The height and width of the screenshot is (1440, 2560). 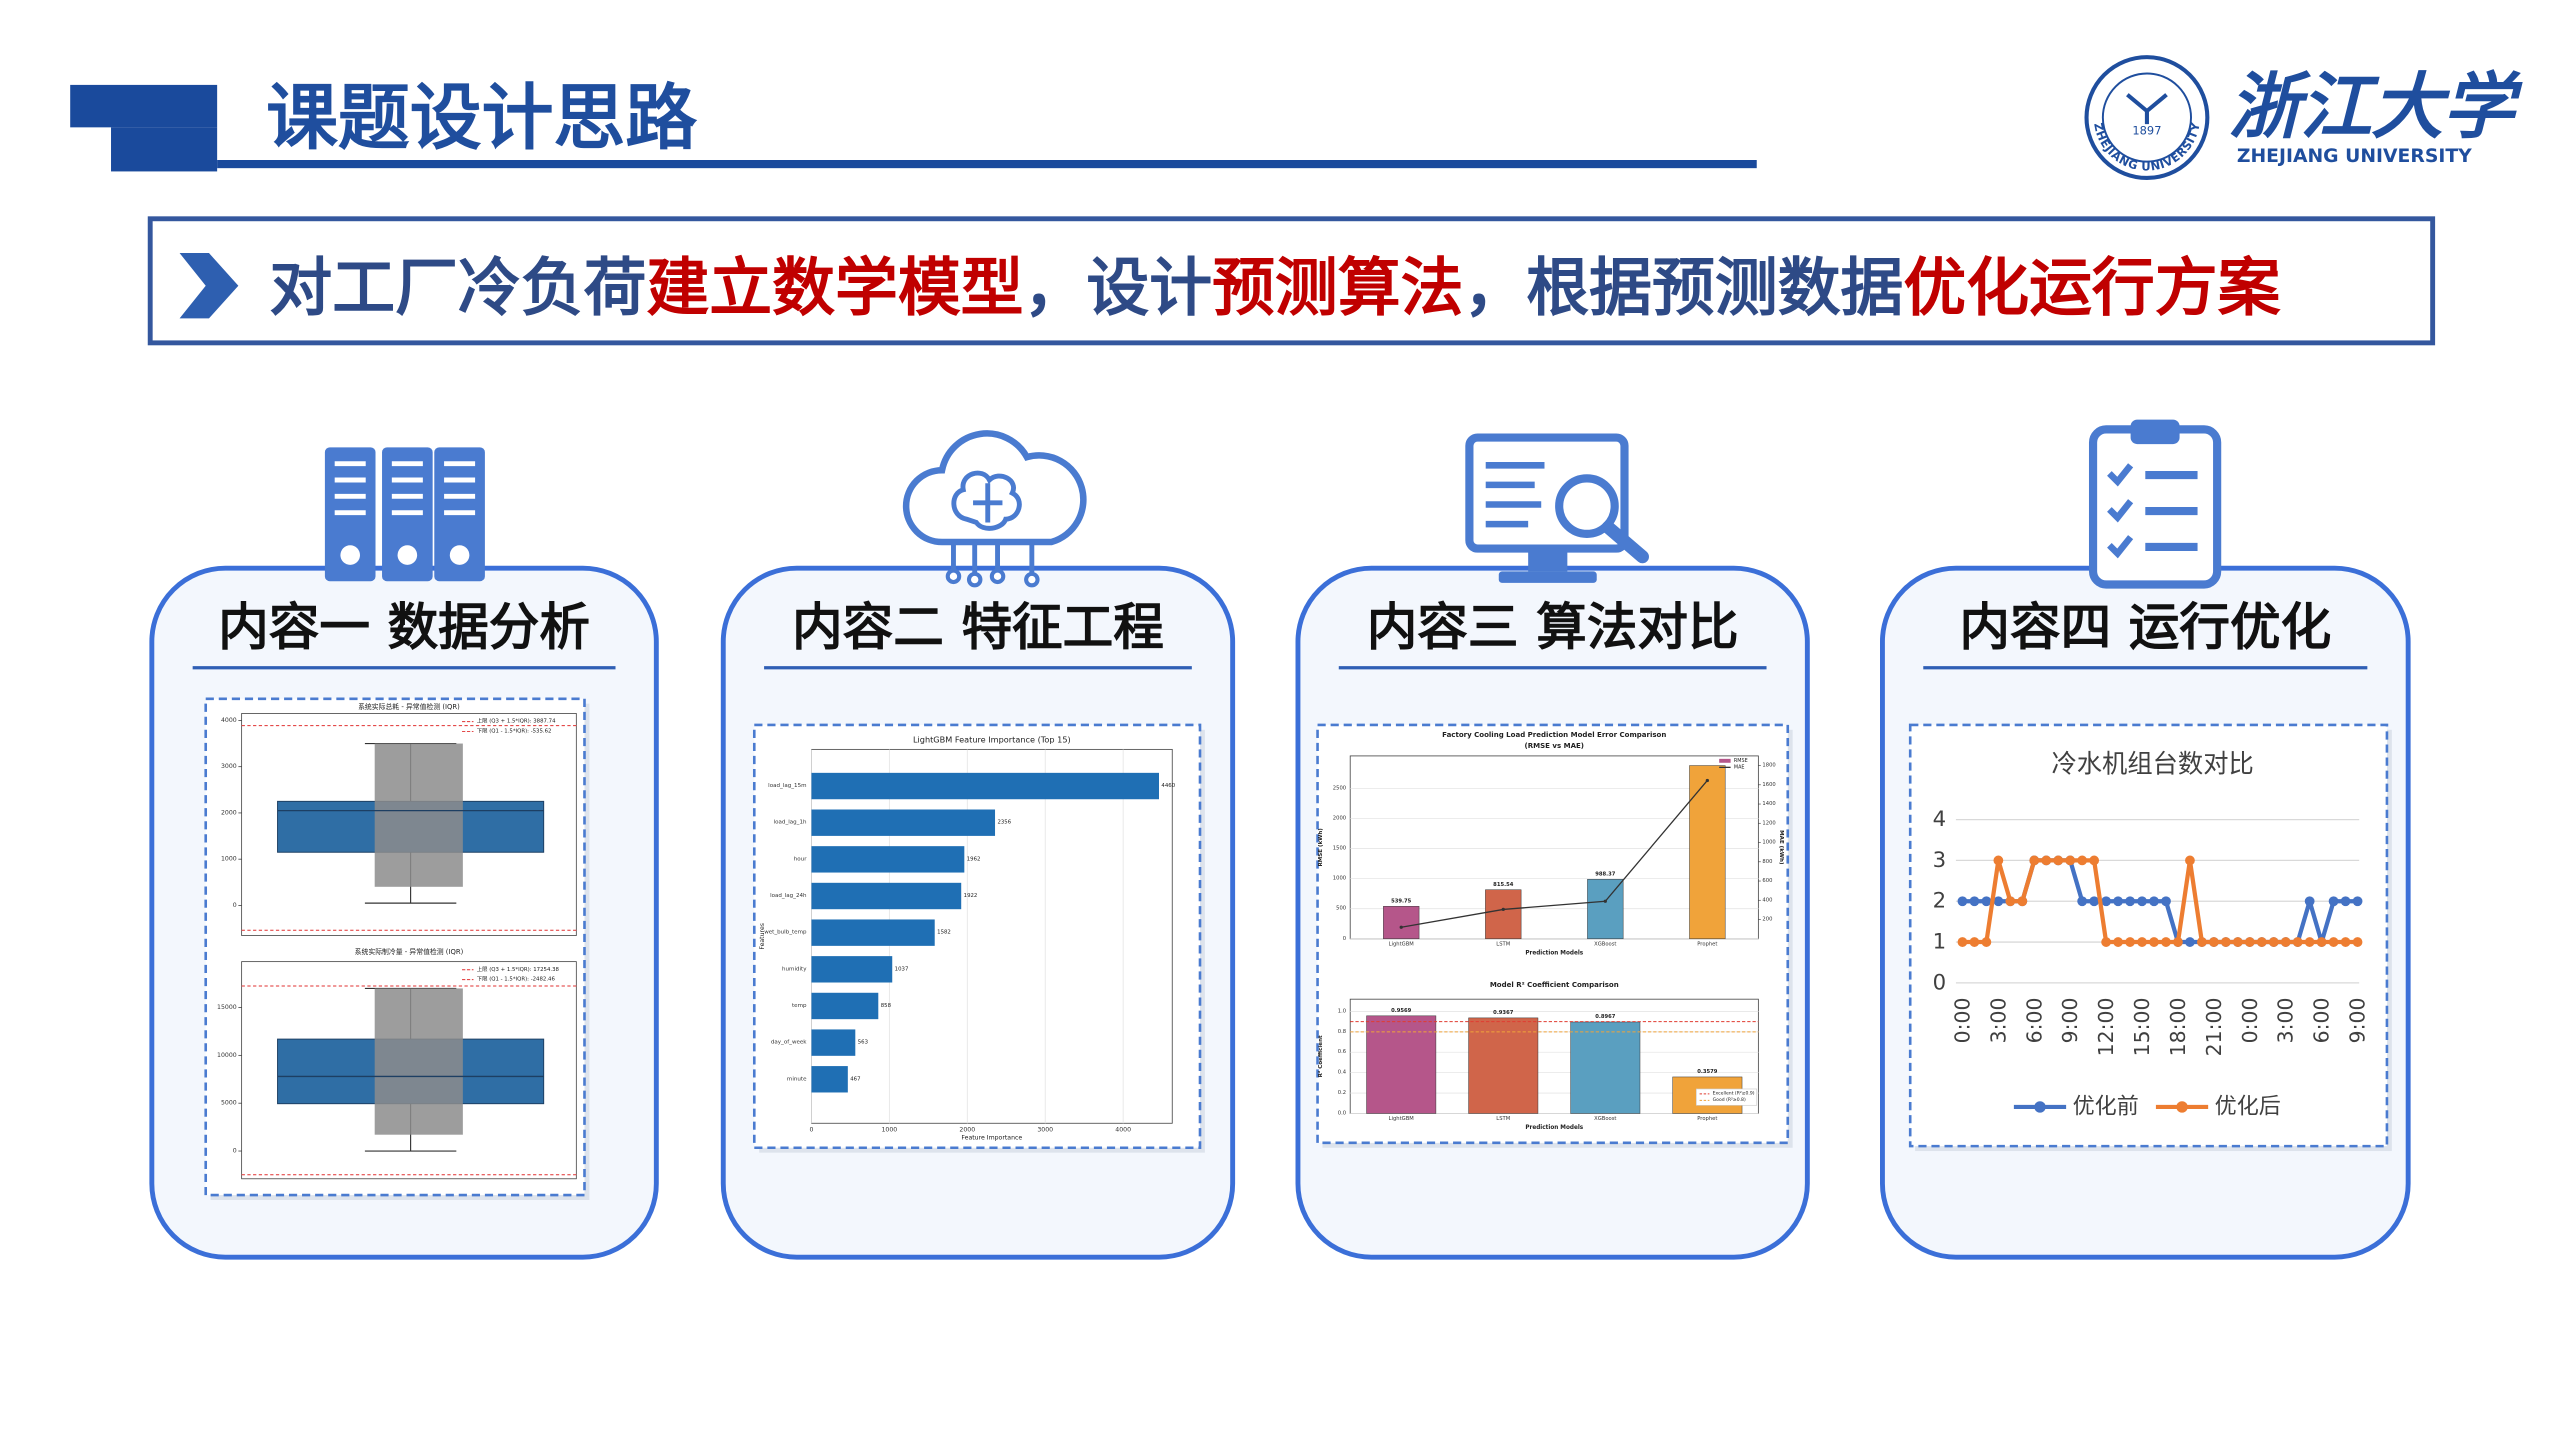 What do you see at coordinates (886, 1006) in the screenshot?
I see `value-label: 858` at bounding box center [886, 1006].